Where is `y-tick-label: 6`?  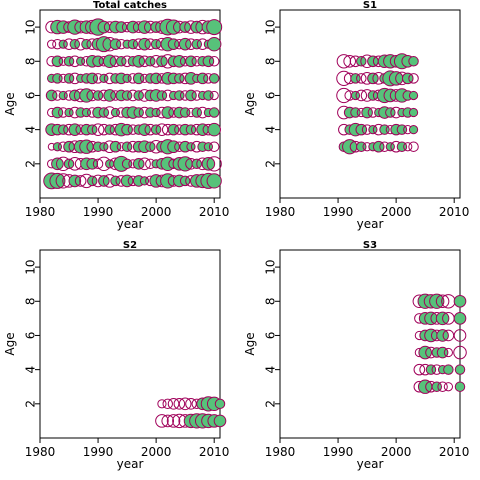 y-tick-label: 6 is located at coordinates (271, 96).